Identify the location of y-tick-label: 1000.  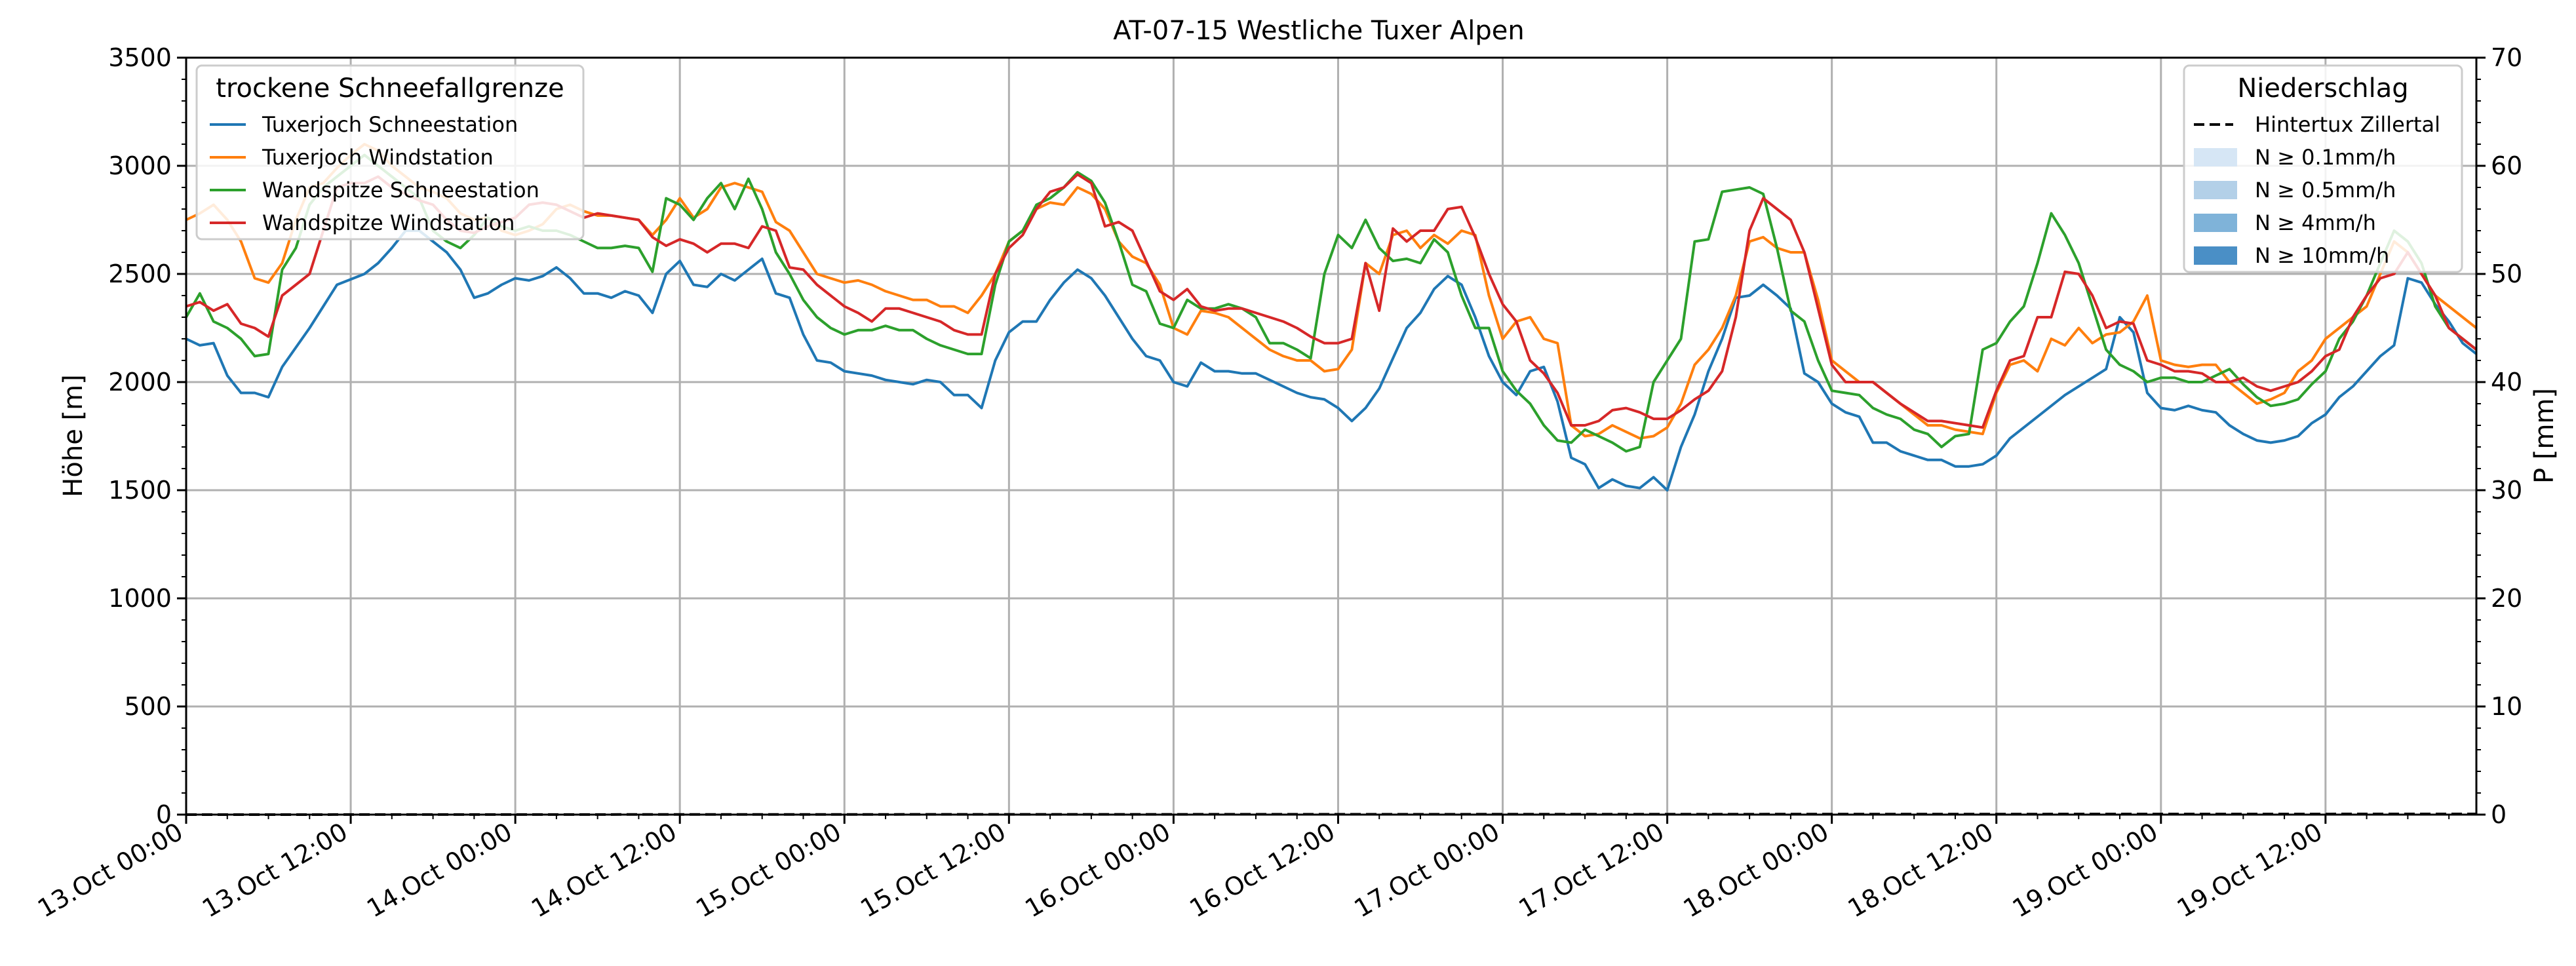
(140, 598).